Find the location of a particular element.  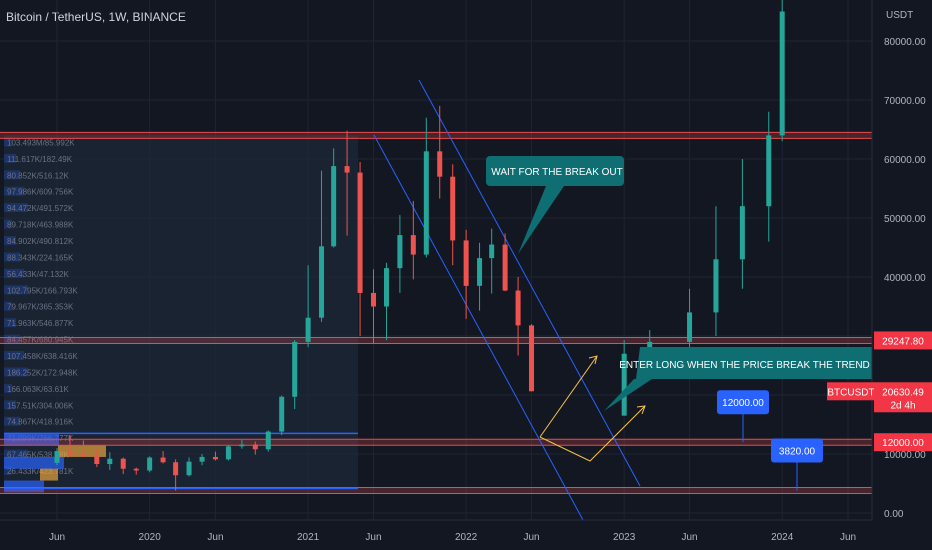

marker-label: 12000.00 is located at coordinates (743, 403).